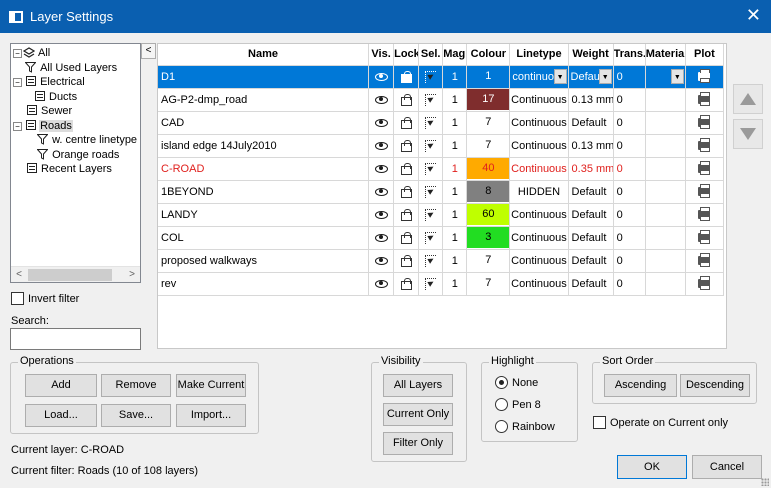  Describe the element at coordinates (441, 77) in the screenshot. I see `table-row: D1 1 1 continuou▼ Default▼ 0 ▼` at that location.